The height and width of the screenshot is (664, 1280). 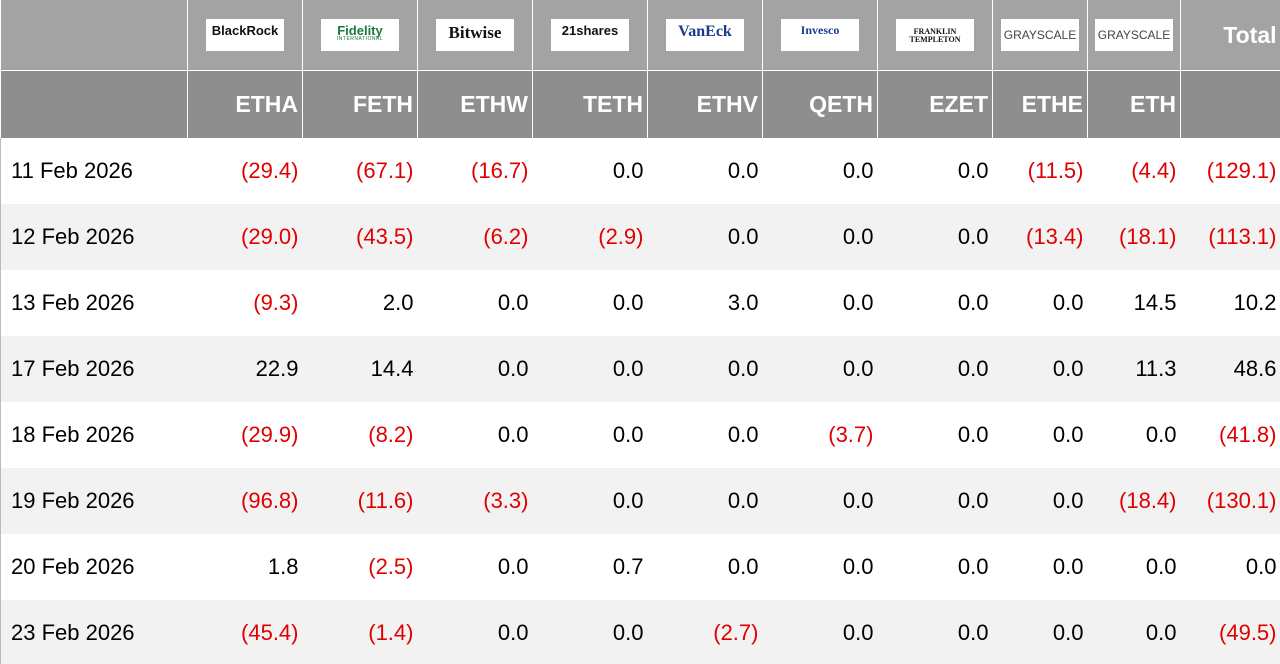 I want to click on logo-text: Bitwise, so click(x=475, y=32).